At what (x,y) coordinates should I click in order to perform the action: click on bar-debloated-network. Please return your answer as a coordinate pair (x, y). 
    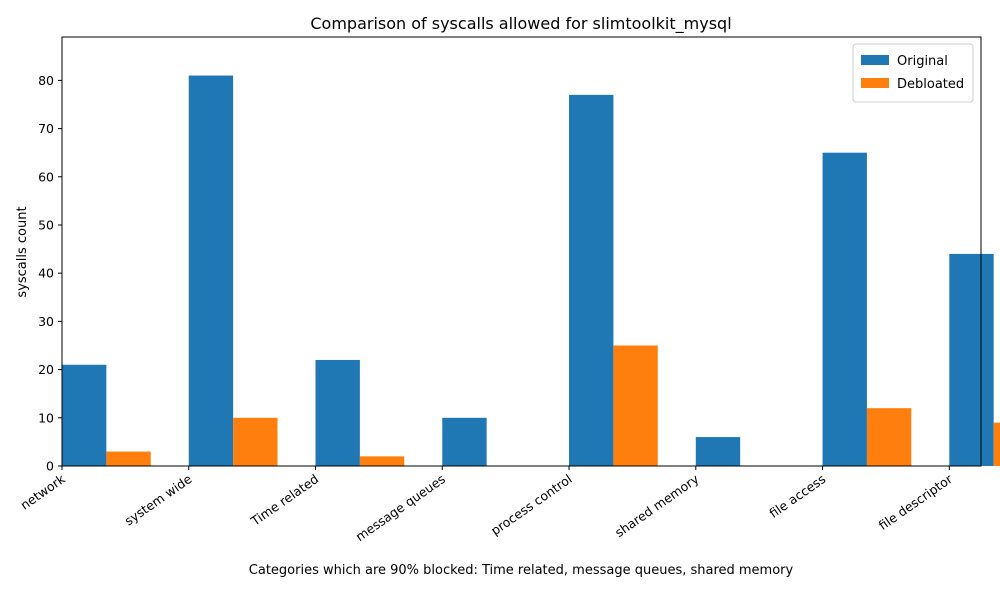
    Looking at the image, I should click on (128, 458).